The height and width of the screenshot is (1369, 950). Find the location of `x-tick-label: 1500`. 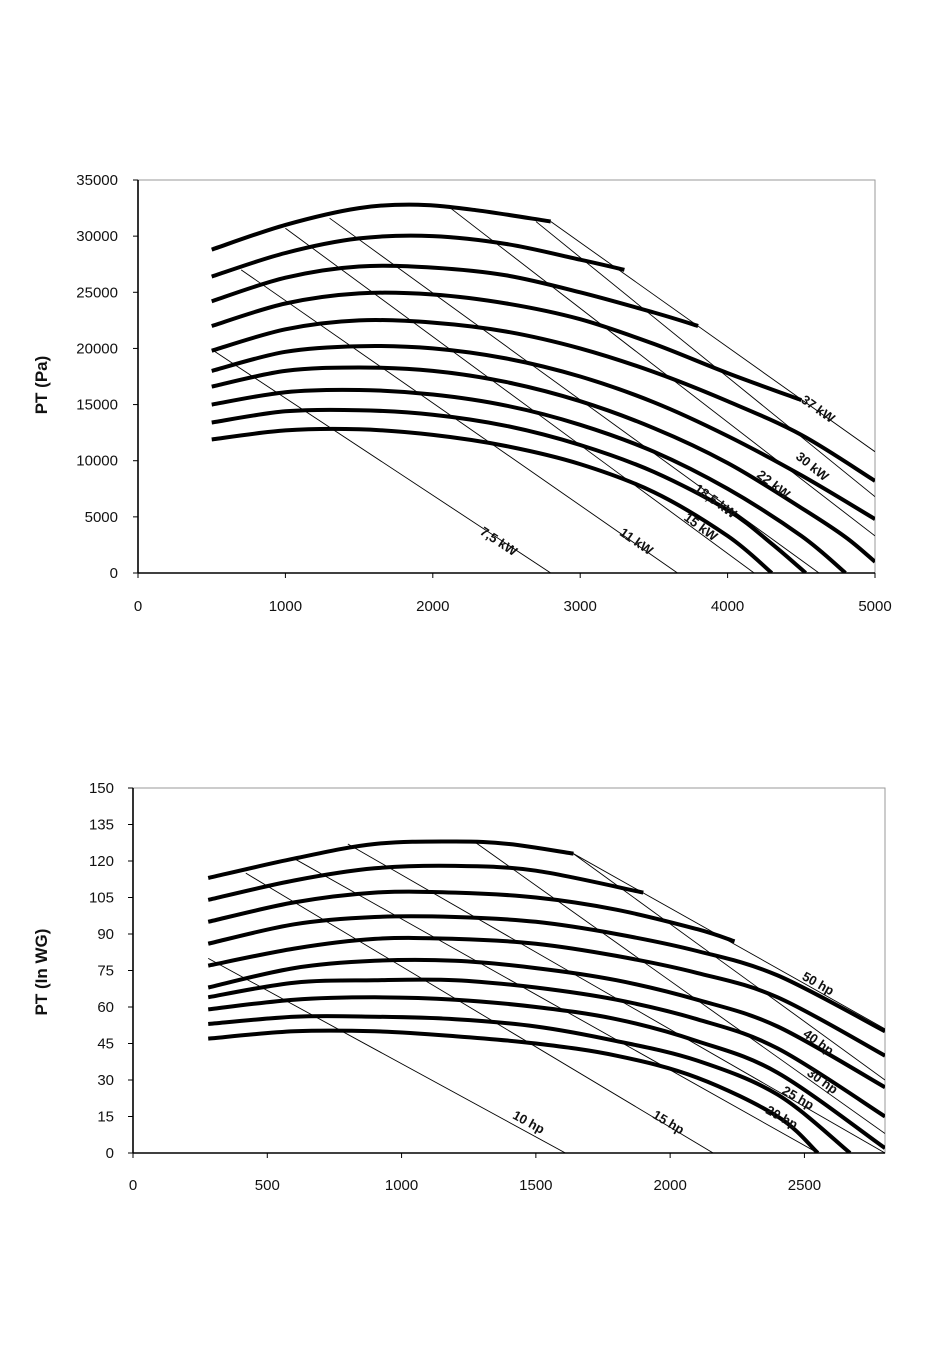

x-tick-label: 1500 is located at coordinates (535, 1185).